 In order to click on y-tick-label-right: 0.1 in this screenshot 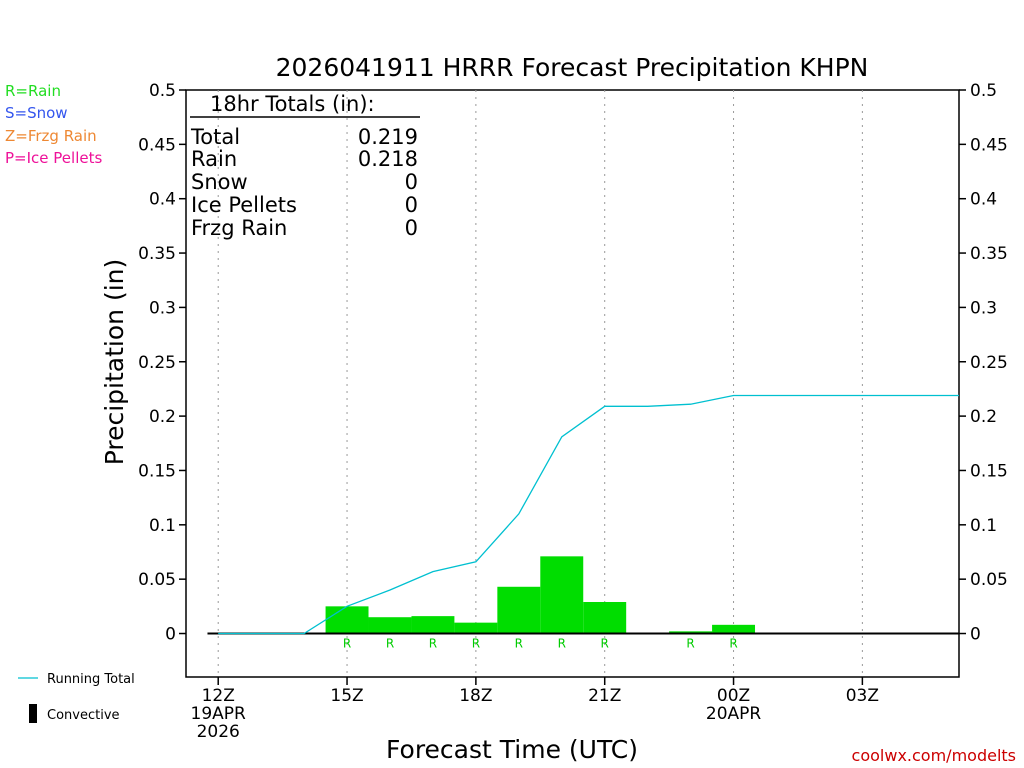, I will do `click(983, 526)`.